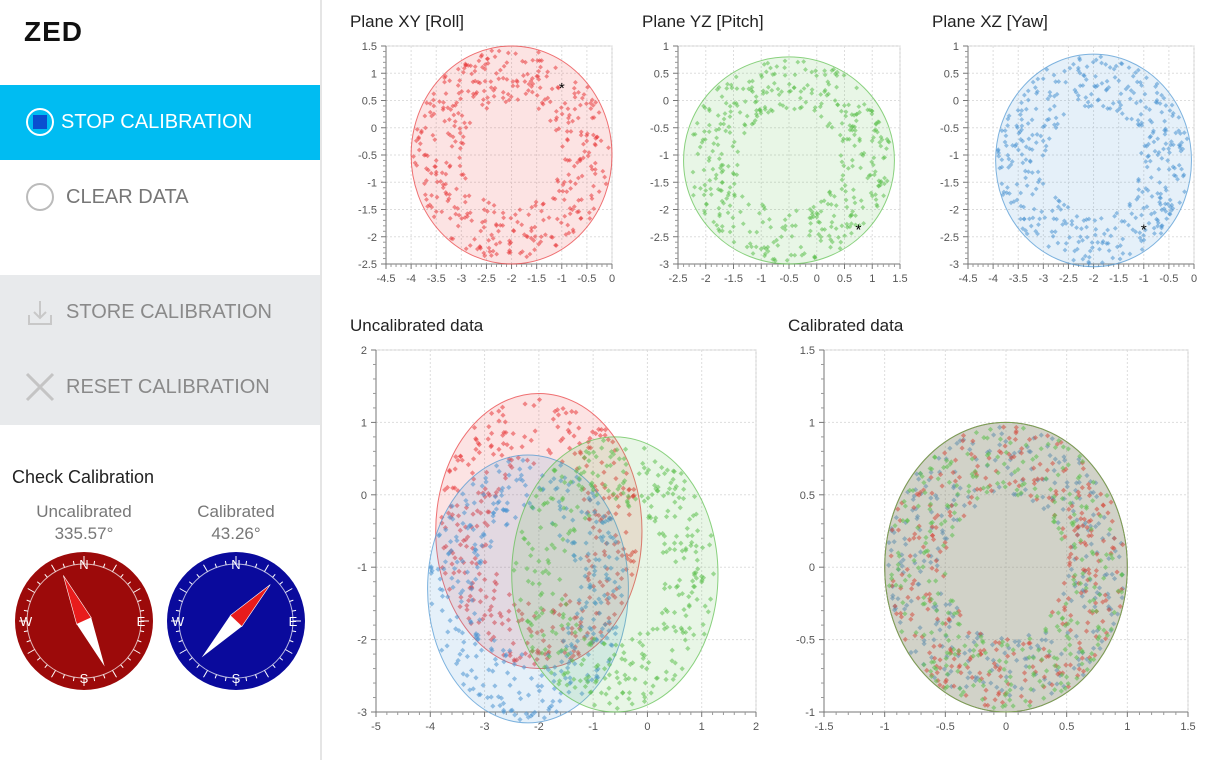 The height and width of the screenshot is (760, 1209). I want to click on uncalibrated-heading: 335.57°, so click(84, 533).